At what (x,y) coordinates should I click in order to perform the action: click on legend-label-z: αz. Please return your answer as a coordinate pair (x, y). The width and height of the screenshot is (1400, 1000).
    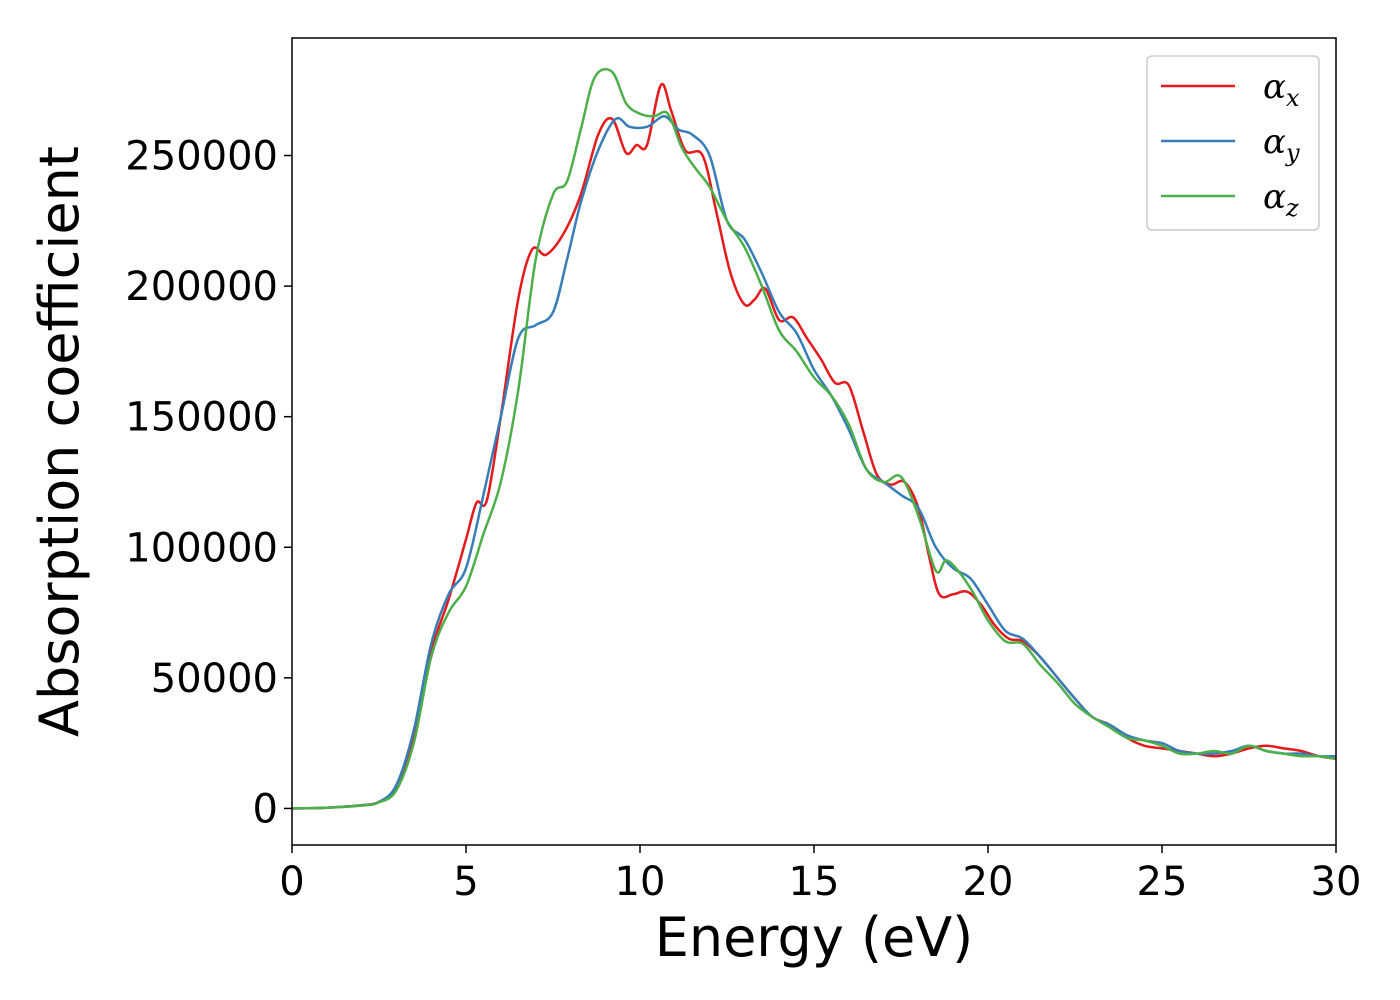
    Looking at the image, I should click on (1281, 199).